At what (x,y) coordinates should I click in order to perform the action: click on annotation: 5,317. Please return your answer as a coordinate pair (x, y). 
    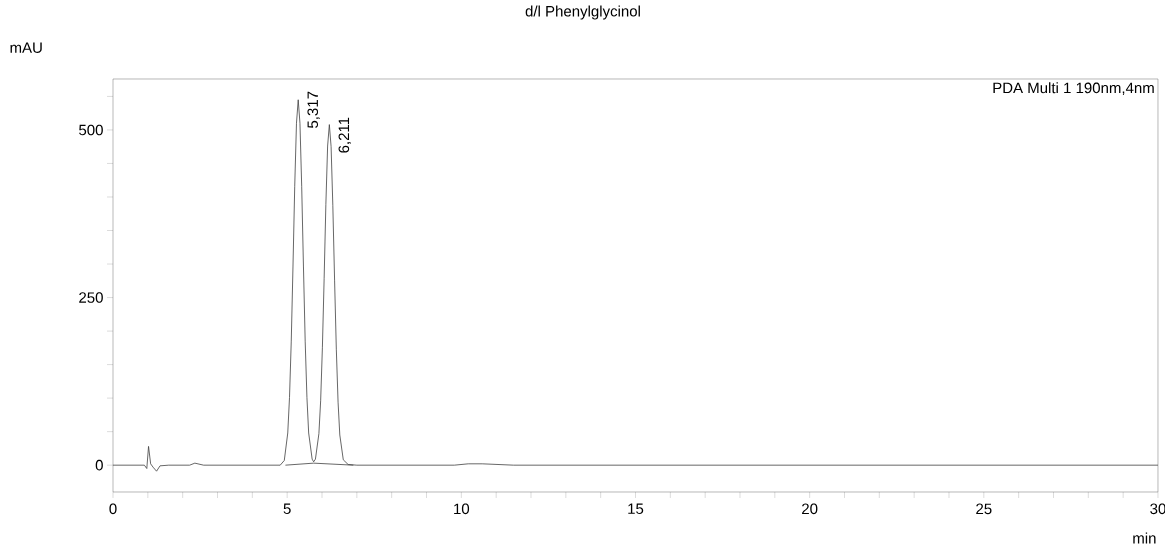
    Looking at the image, I should click on (313, 109).